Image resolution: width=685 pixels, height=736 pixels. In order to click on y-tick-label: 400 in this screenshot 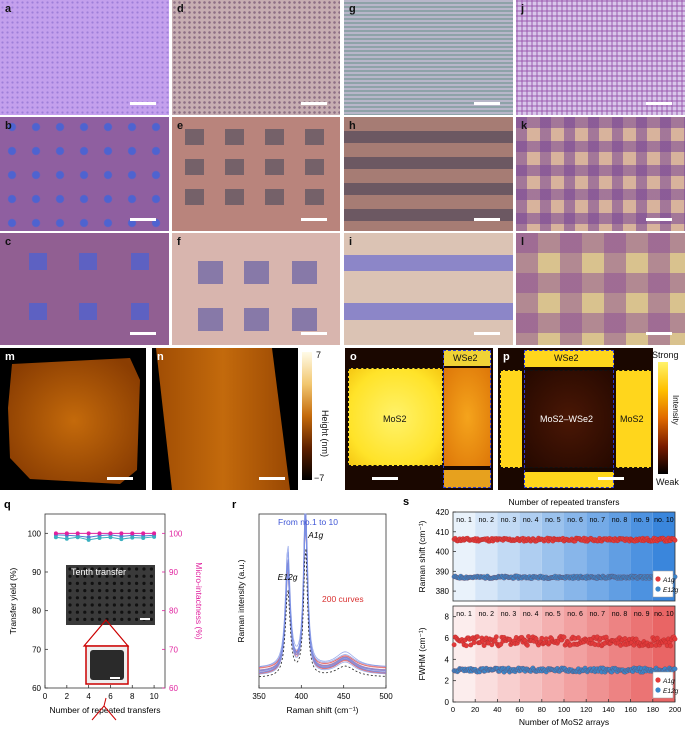, I will do `click(443, 552)`.